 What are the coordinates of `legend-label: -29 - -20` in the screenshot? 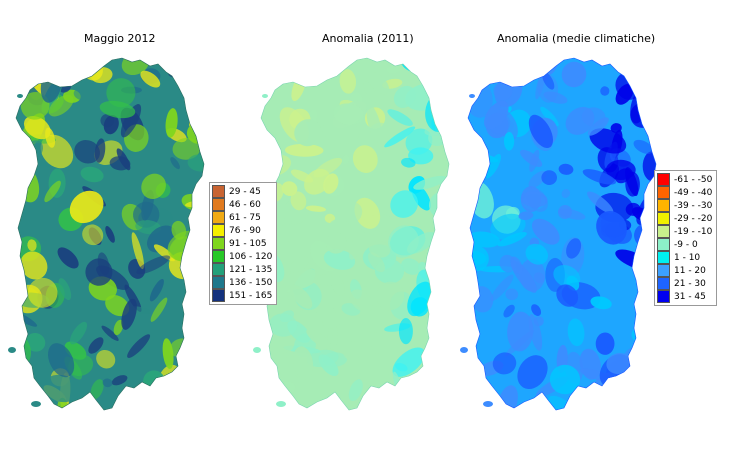 It's located at (693, 218).